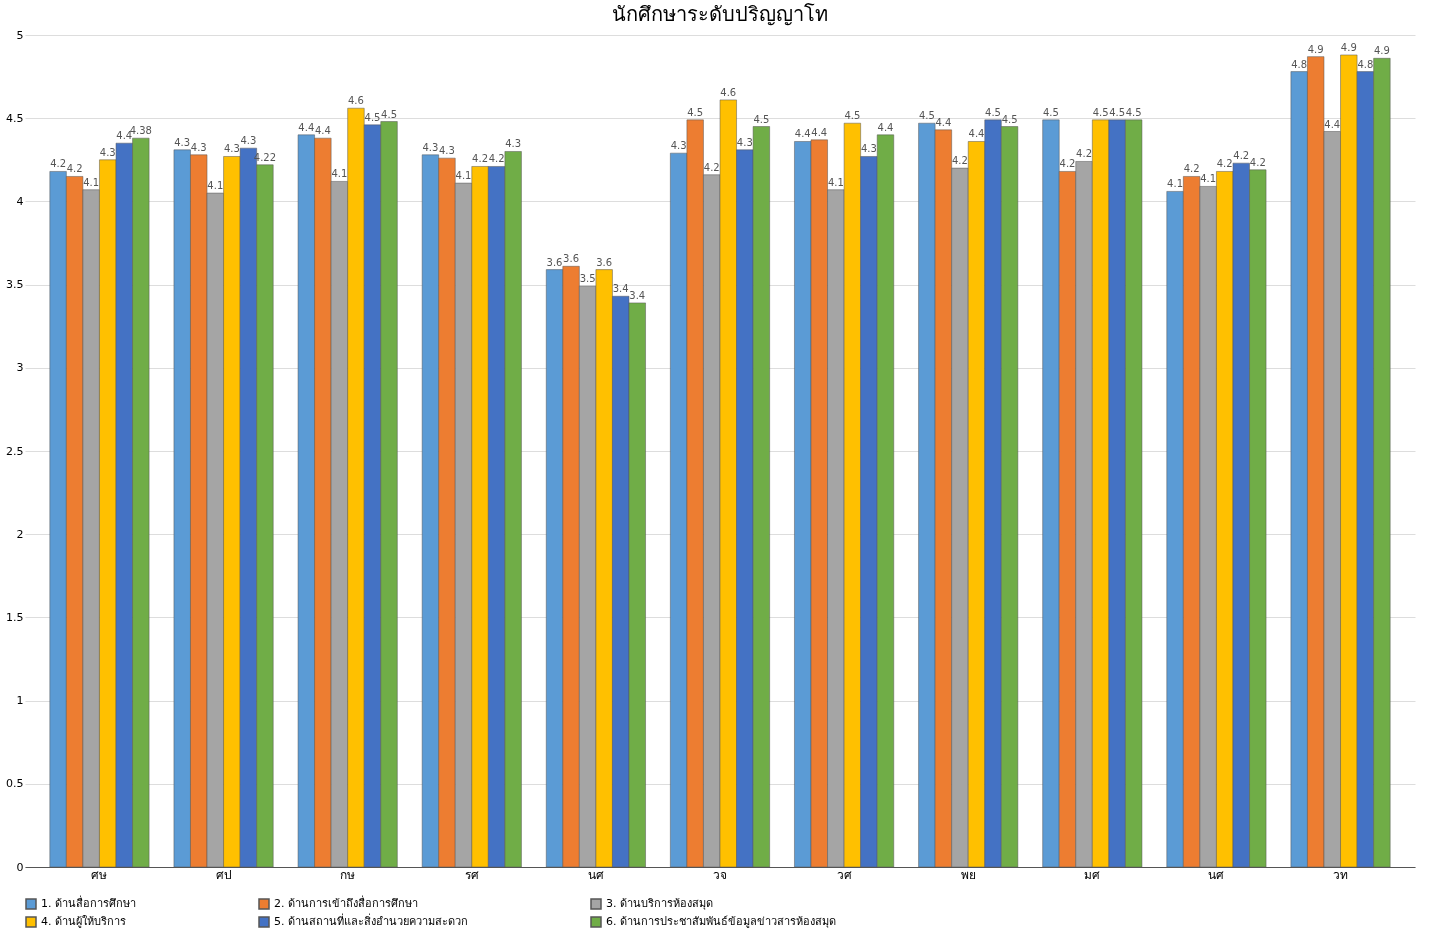 Image resolution: width=1434 pixels, height=949 pixels. Describe the element at coordinates (99, 874) in the screenshot. I see `x-tick-label: ศษ` at that location.